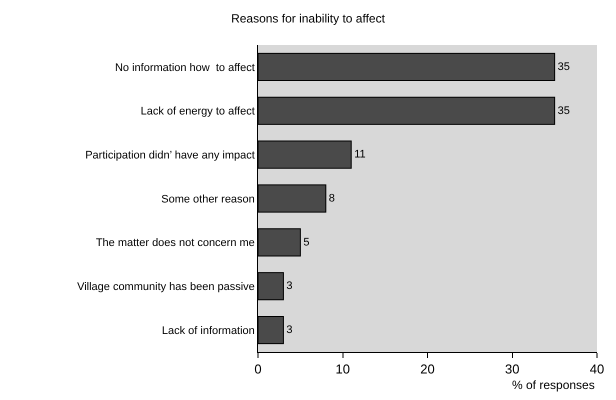 This screenshot has height=400, width=616. What do you see at coordinates (184, 68) in the screenshot?
I see `y-tick-label: No information how to affect` at bounding box center [184, 68].